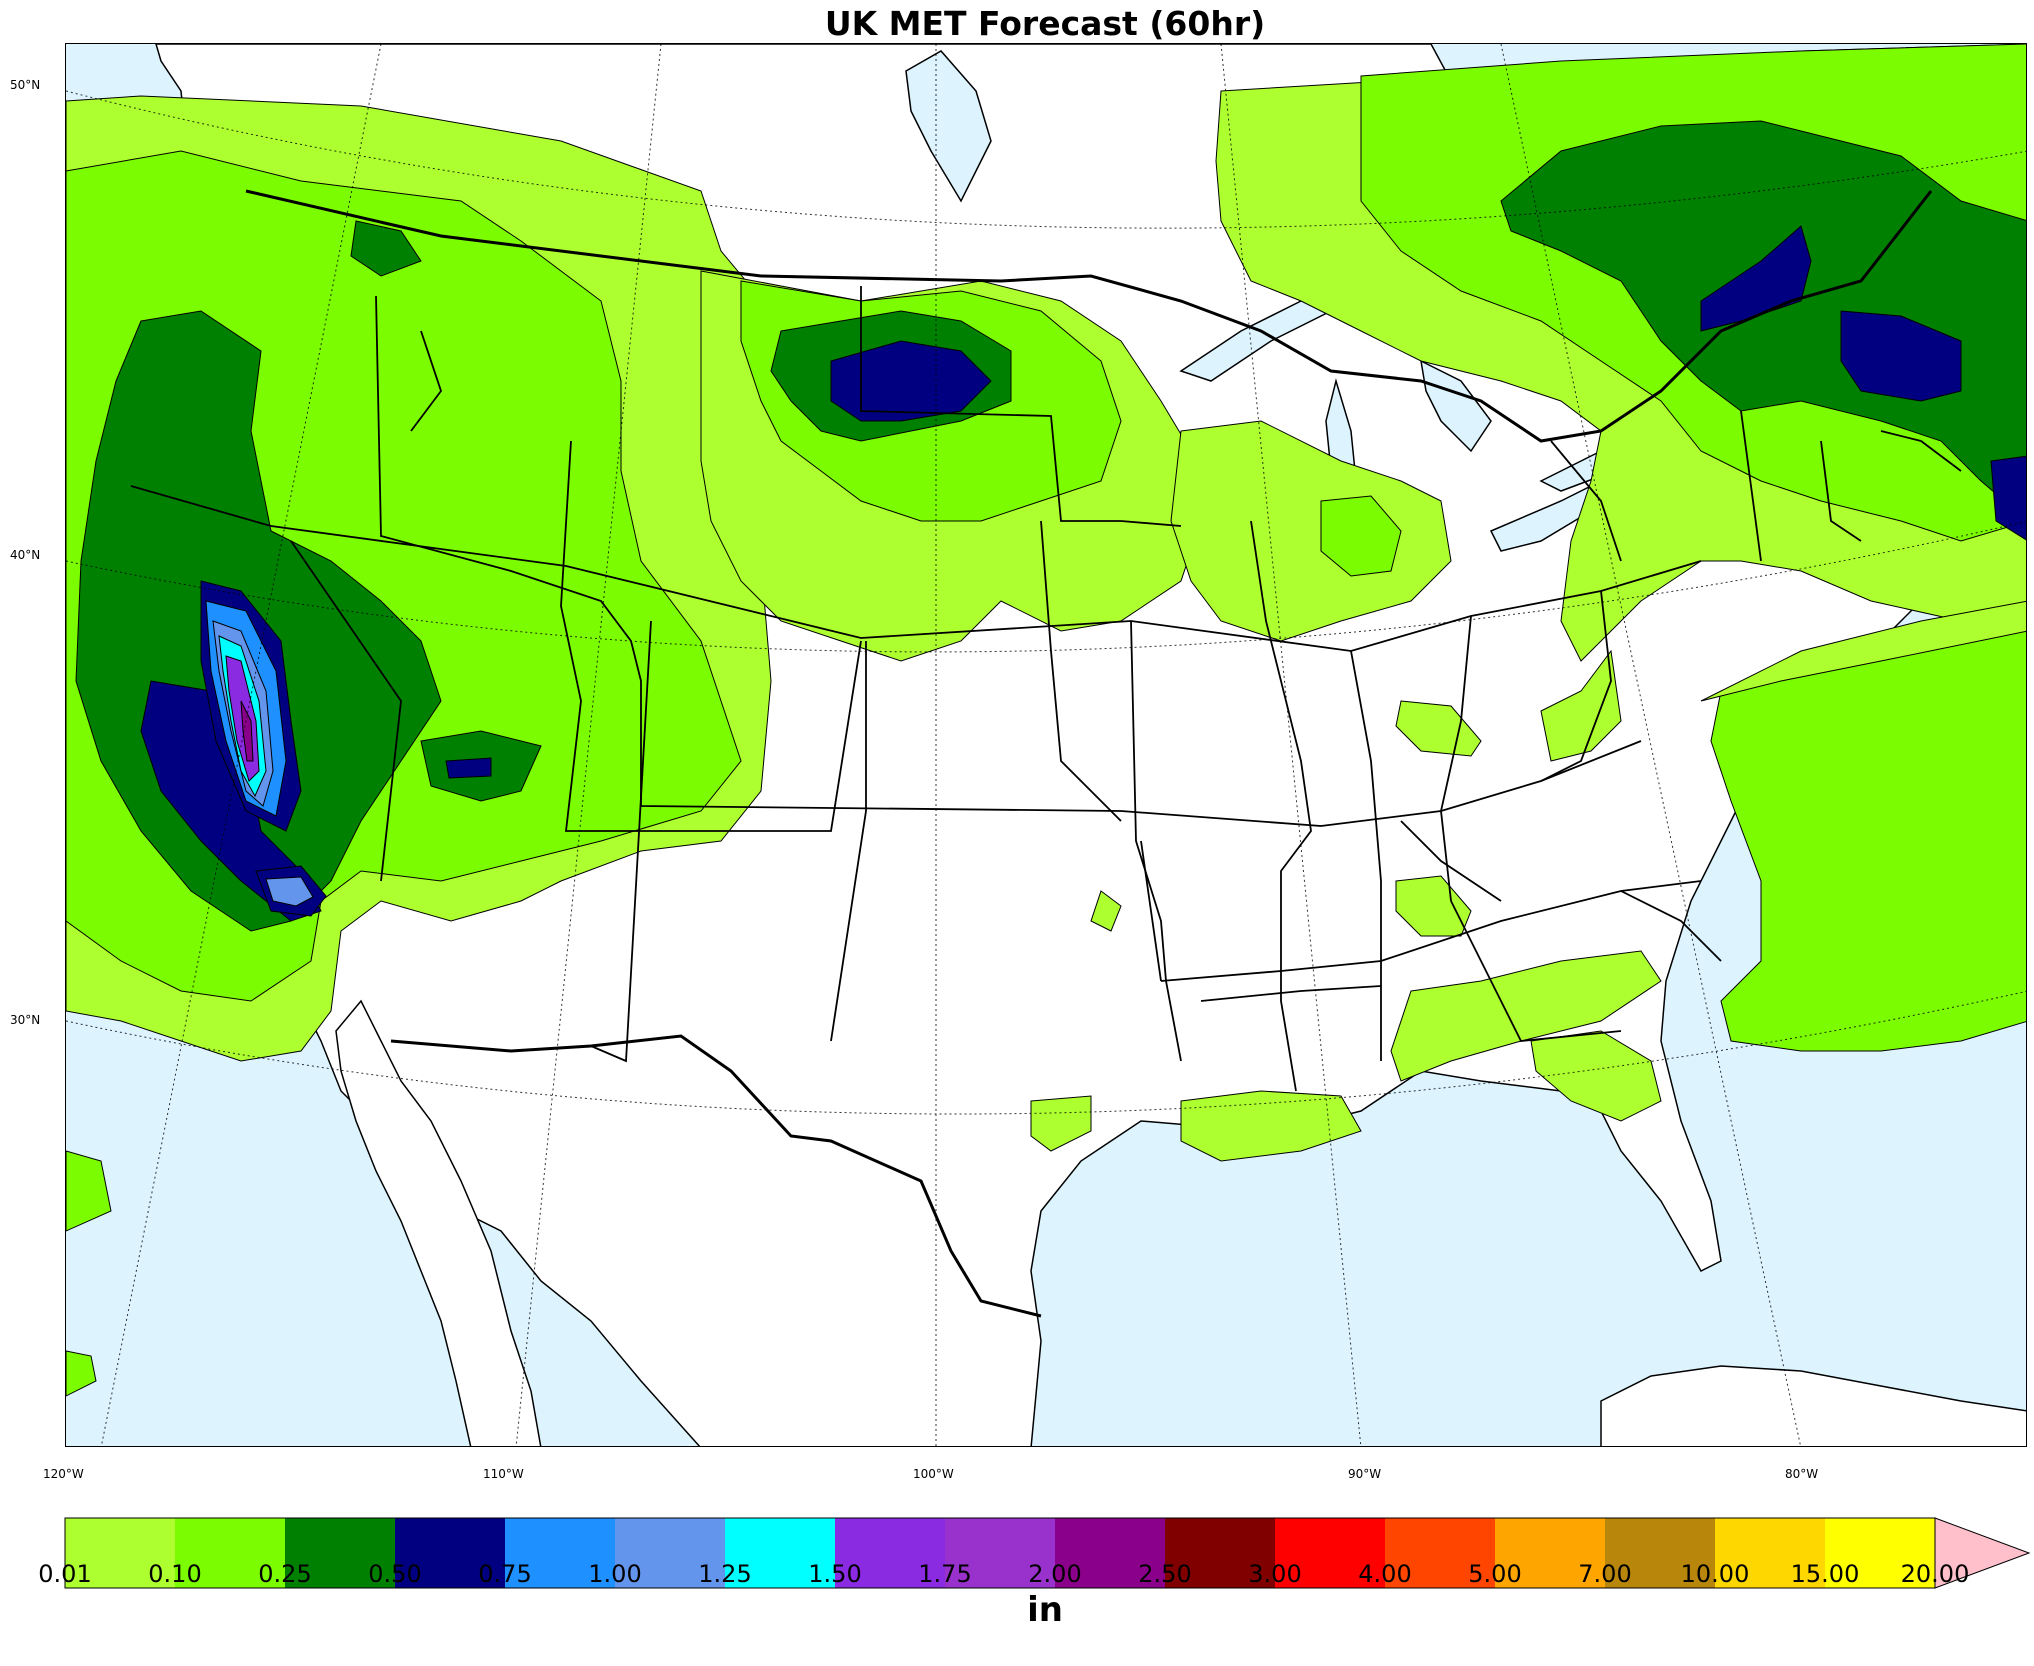 Image resolution: width=2034 pixels, height=1666 pixels. What do you see at coordinates (503, 1474) in the screenshot?
I see `lon-label-110w: 110°W` at bounding box center [503, 1474].